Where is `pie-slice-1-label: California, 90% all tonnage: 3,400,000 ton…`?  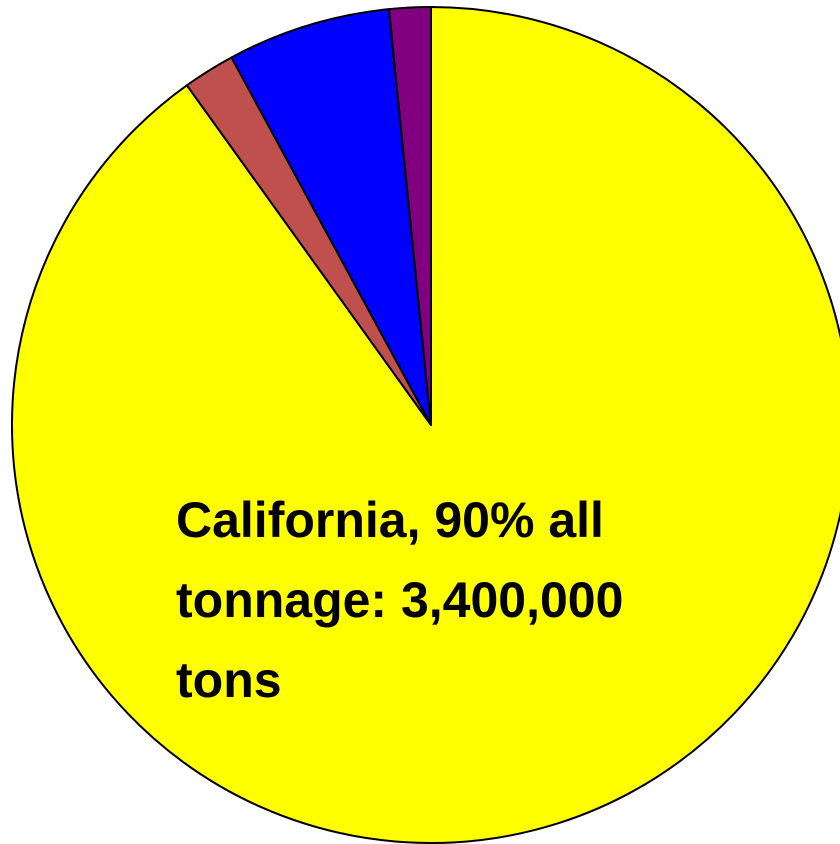
pie-slice-1-label: California, 90% all tonnage: 3,400,000 ton… is located at coordinates (399, 600).